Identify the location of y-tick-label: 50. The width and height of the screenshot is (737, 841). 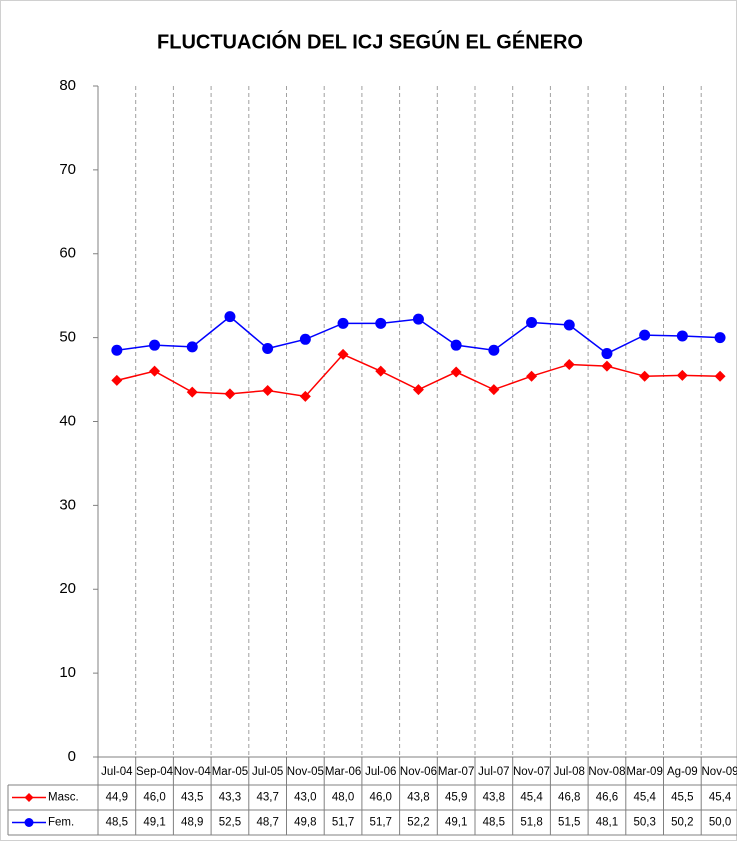
(67, 337).